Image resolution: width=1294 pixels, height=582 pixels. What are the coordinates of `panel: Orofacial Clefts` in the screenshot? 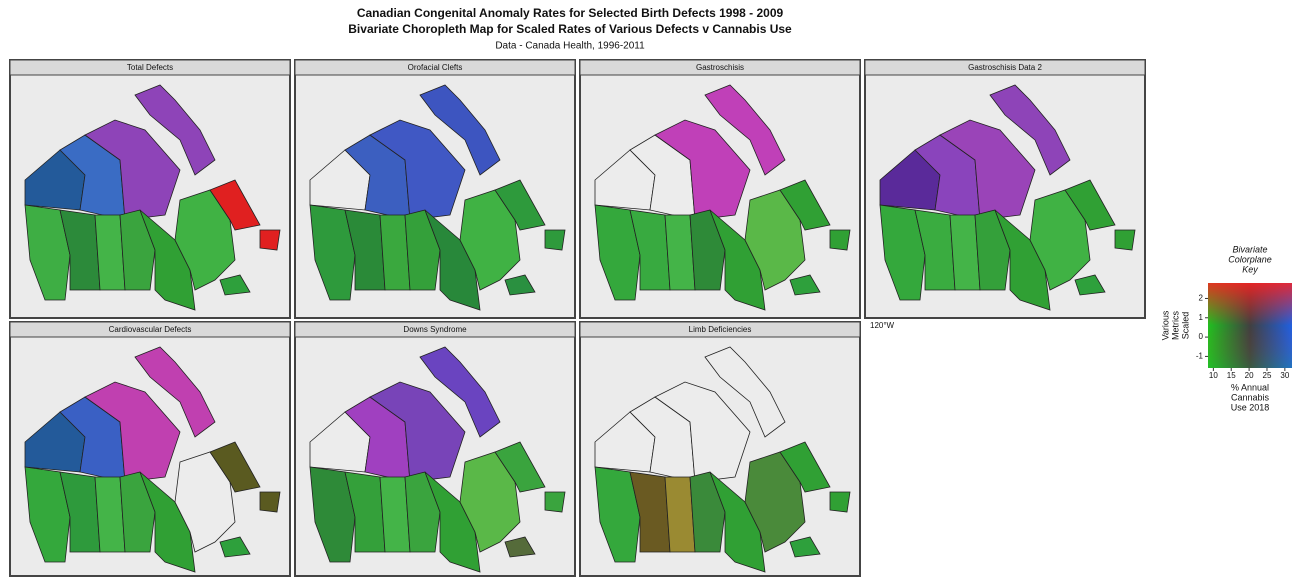 It's located at (435, 189).